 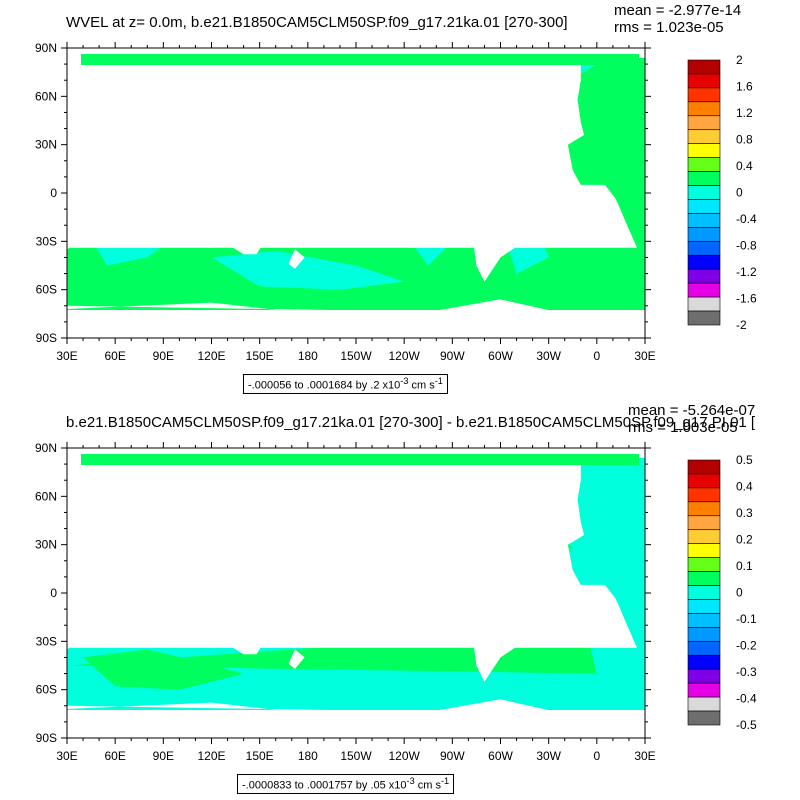 What do you see at coordinates (324, 785) in the screenshot?
I see `range-text: -.0000833 to .0001757 by .05 x10` at bounding box center [324, 785].